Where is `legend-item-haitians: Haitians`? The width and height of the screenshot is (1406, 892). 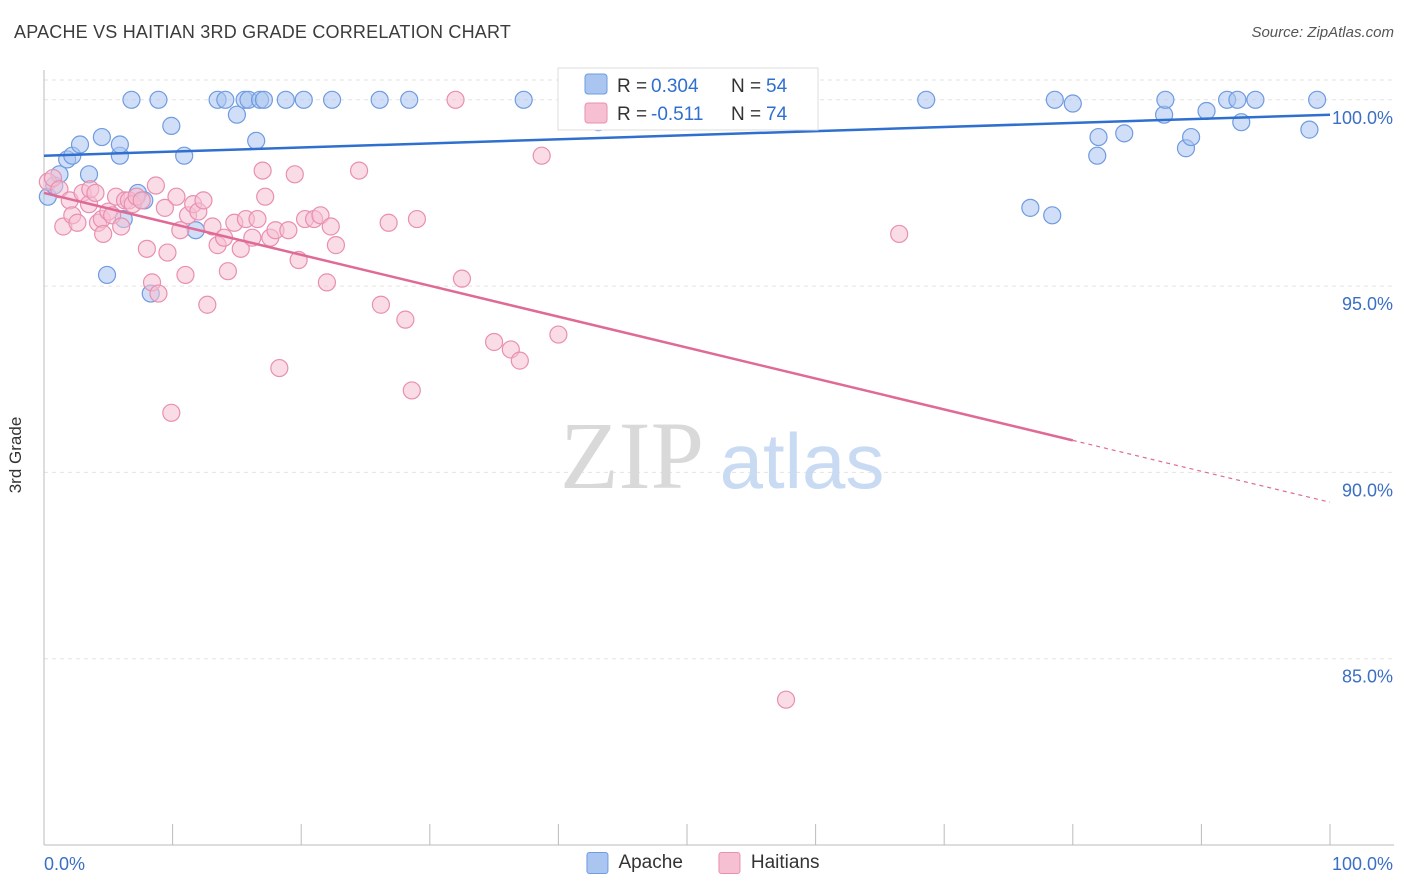 legend-item-haitians: Haitians is located at coordinates (769, 863).